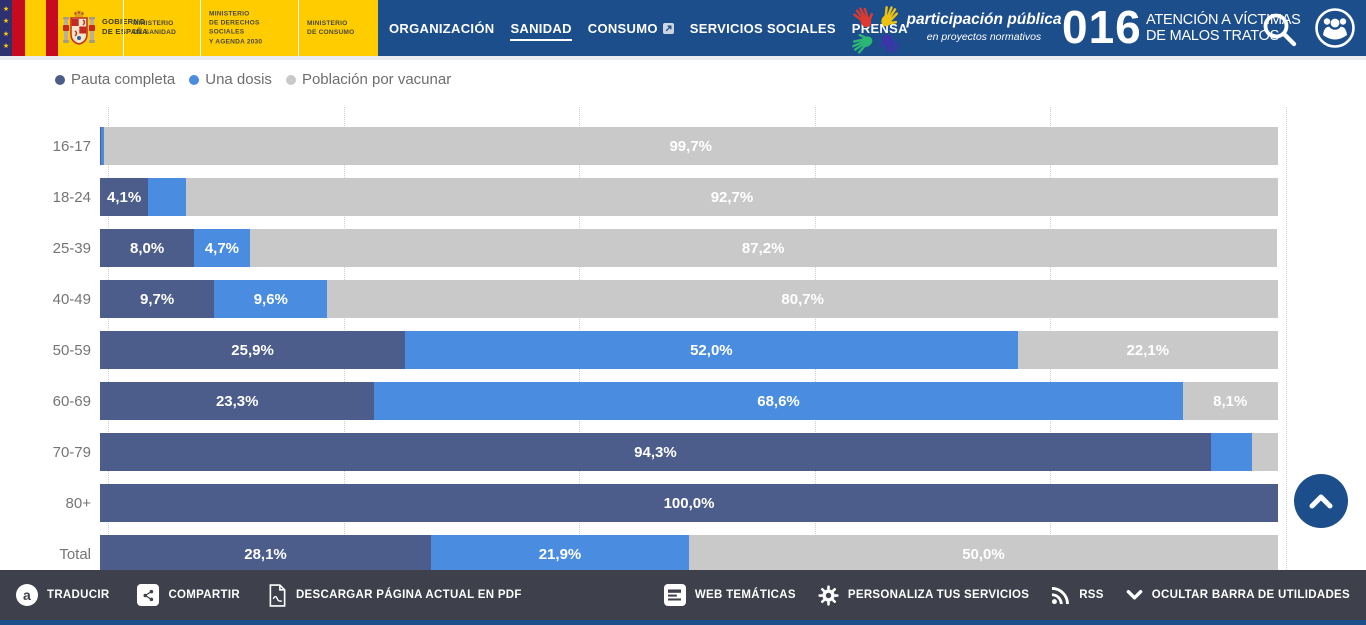  What do you see at coordinates (78, 503) in the screenshot?
I see `row-label: 80+` at bounding box center [78, 503].